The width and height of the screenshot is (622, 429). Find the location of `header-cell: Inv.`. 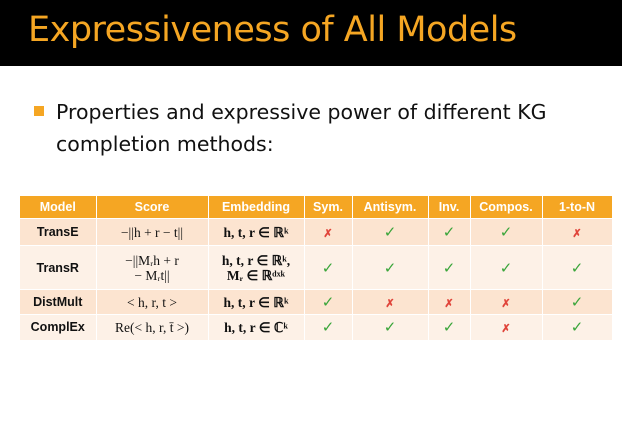

header-cell: Inv. is located at coordinates (449, 207).